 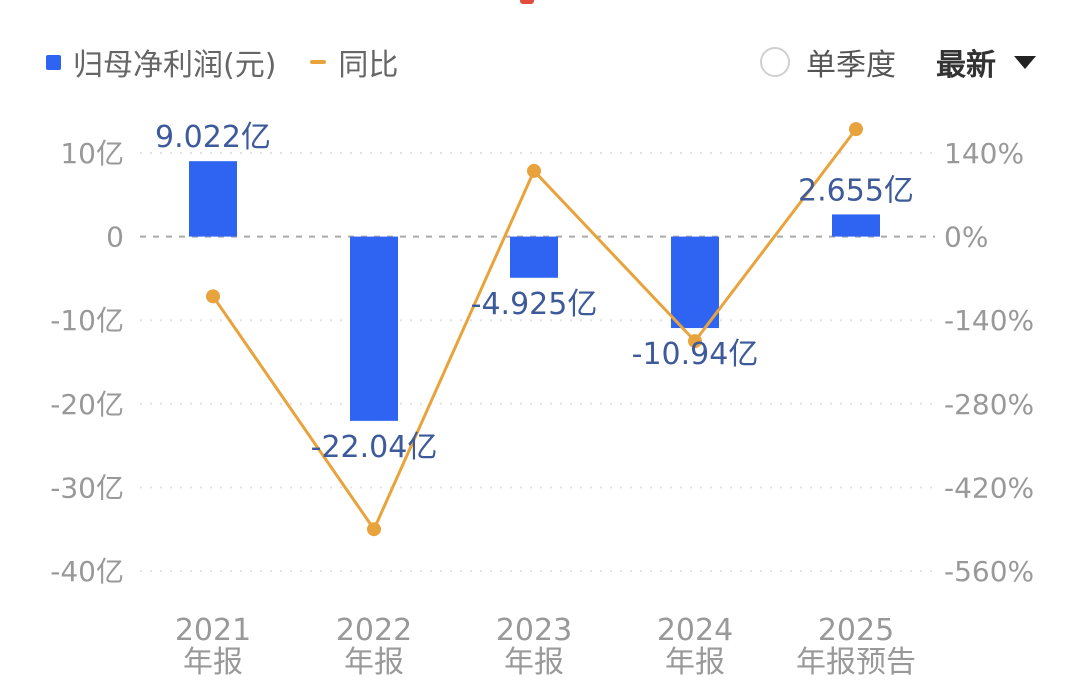 I want to click on bar-data-label: -22.04亿, so click(x=374, y=447).